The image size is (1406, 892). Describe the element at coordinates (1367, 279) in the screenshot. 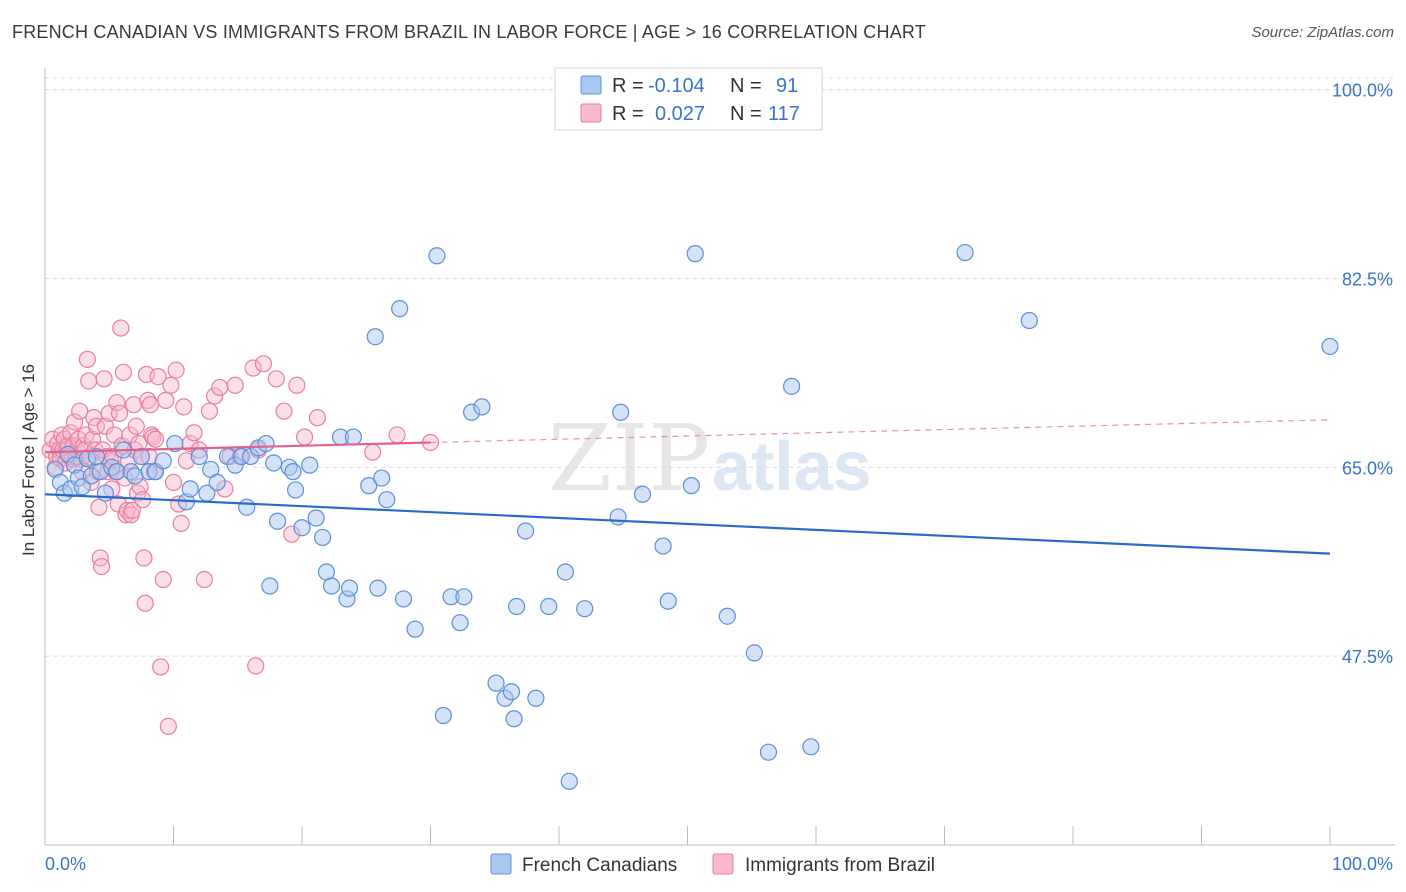

I see `y-tick-label-2: 82.5%` at that location.